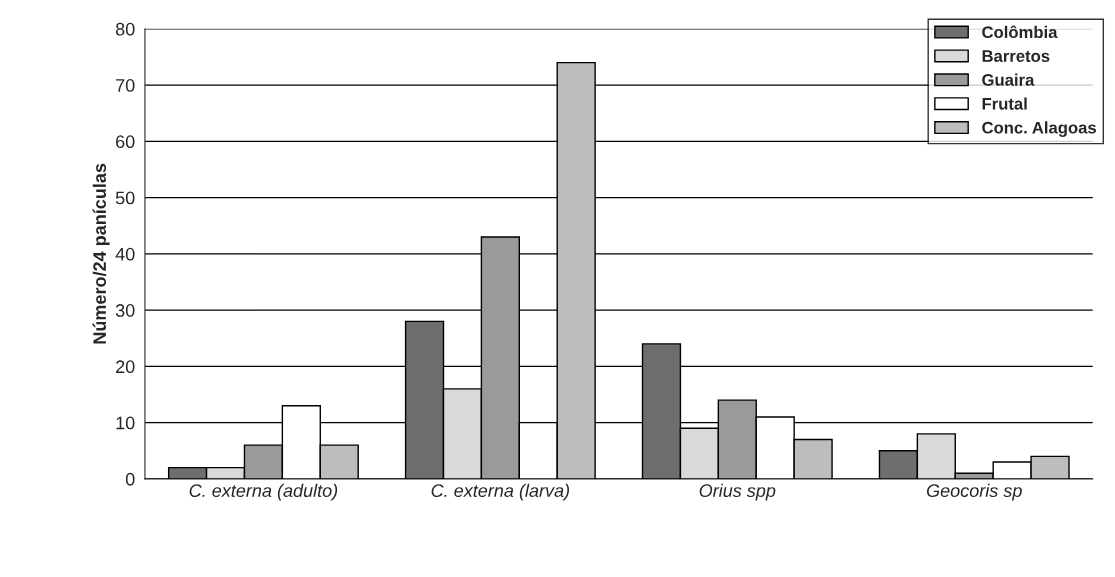  I want to click on x-tick-label: Geocoris sp, so click(974, 492).